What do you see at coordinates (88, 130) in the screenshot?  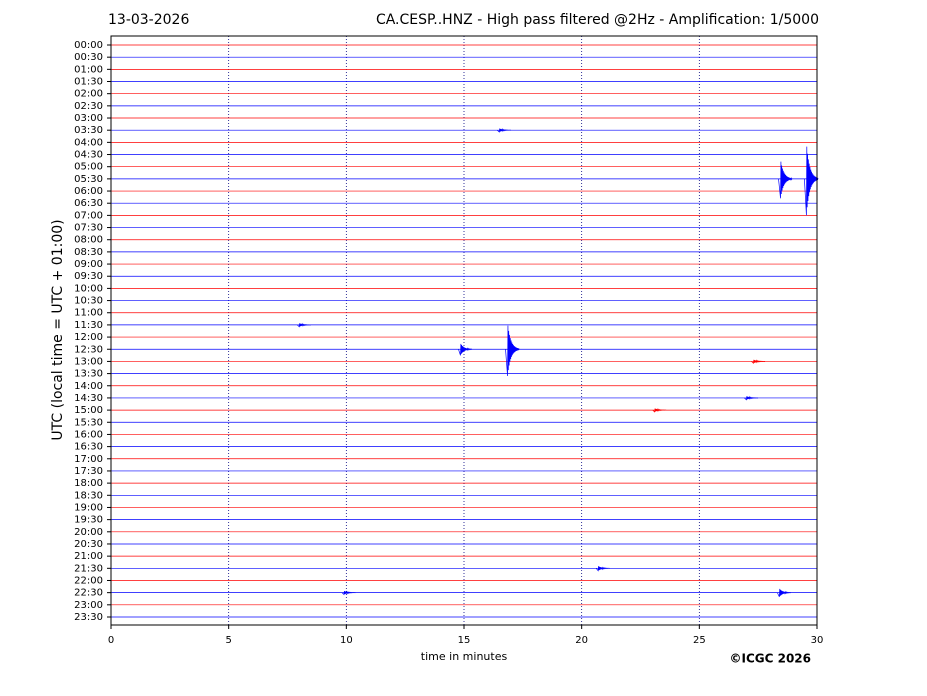 I see `y-tick-label: 03:30` at bounding box center [88, 130].